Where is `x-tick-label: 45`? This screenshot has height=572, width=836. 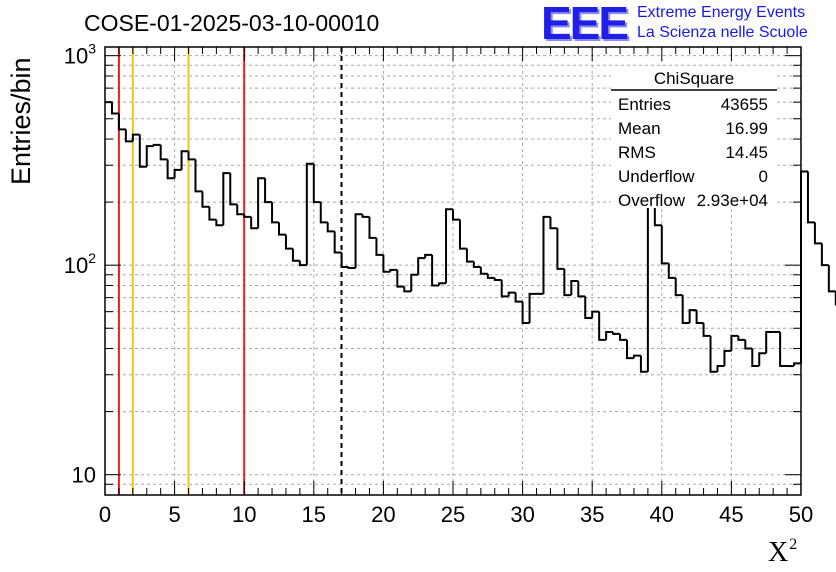
x-tick-label: 45 is located at coordinates (731, 514).